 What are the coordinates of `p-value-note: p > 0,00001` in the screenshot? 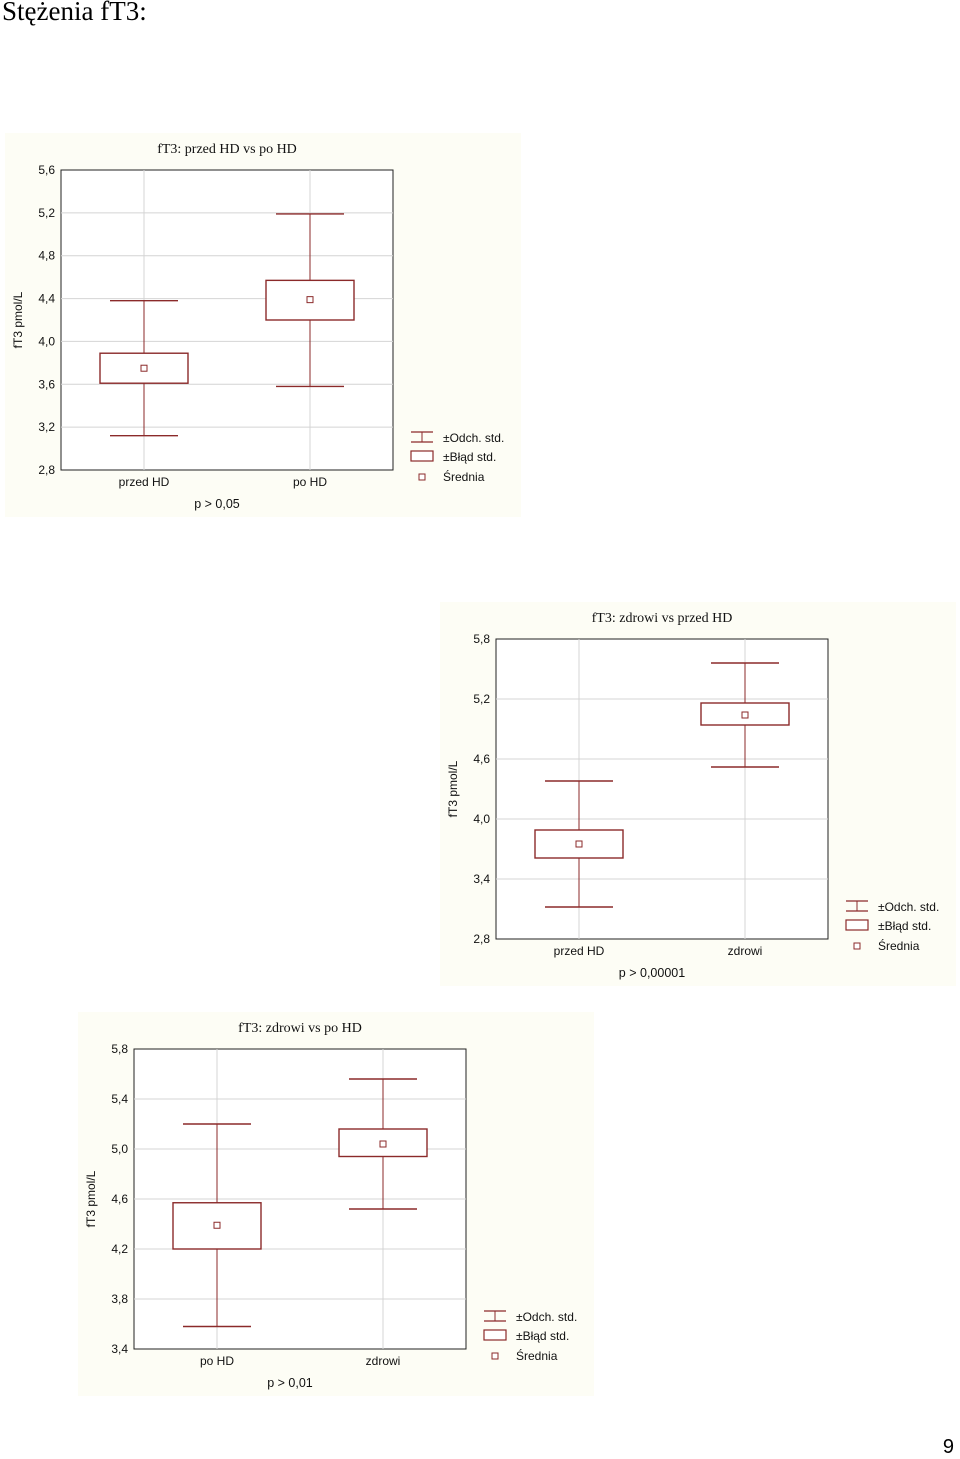 It's located at (652, 973).